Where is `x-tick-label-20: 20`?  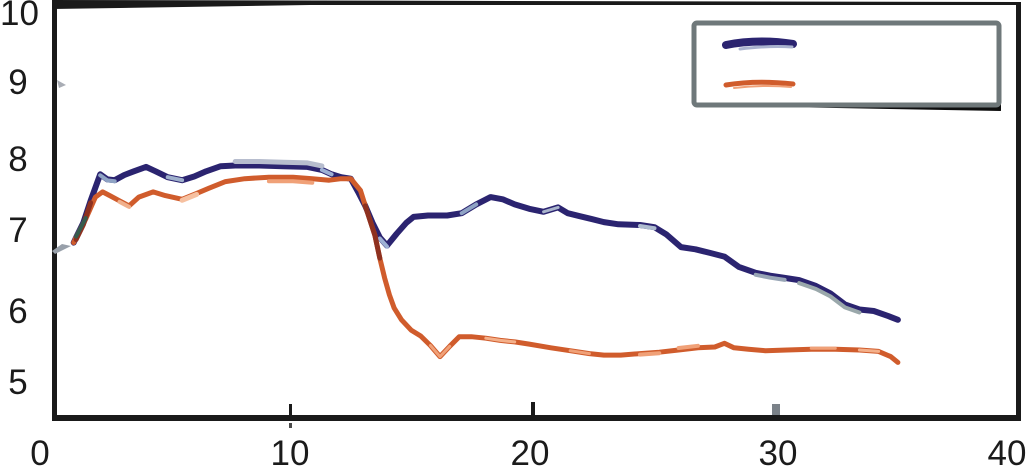 x-tick-label-20: 20 is located at coordinates (530, 451).